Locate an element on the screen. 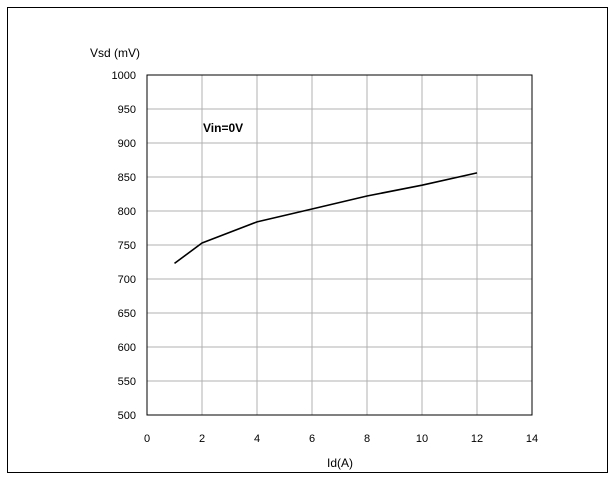 The height and width of the screenshot is (480, 615). x-tick-label: 0 is located at coordinates (147, 439).